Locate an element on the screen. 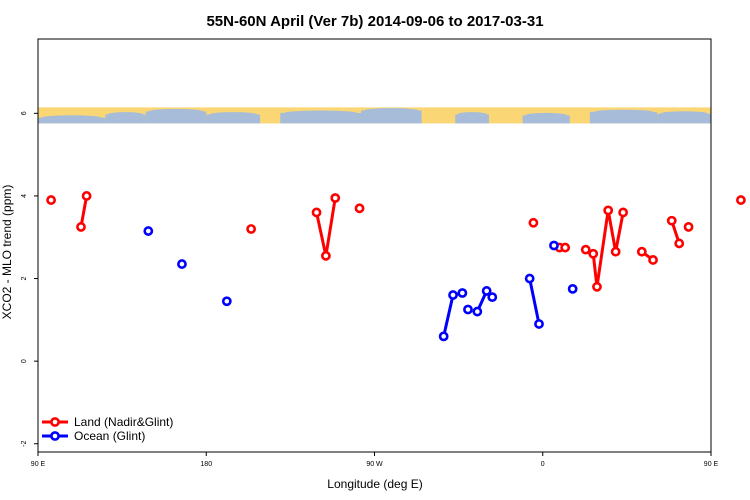  x-axis-ticks: 90 E 180 90 W 0 90 E is located at coordinates (375, 460).